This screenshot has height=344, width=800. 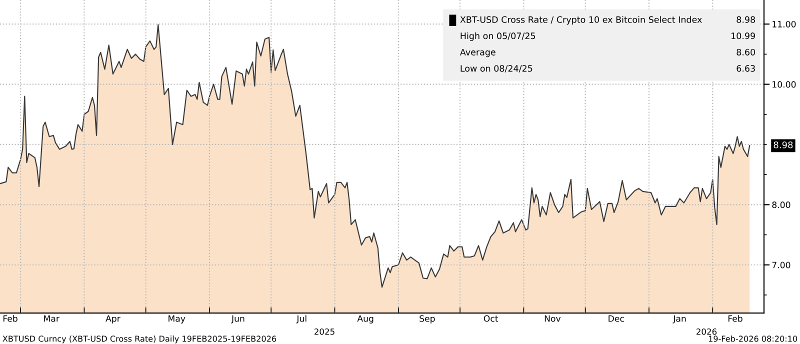 I want to click on x-tick-label: Aug, so click(x=365, y=319).